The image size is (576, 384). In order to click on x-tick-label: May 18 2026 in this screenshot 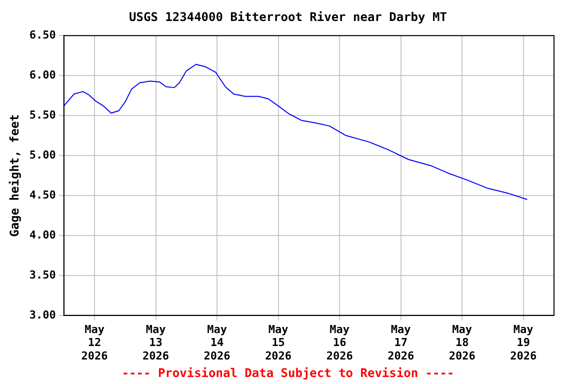, I will do `click(462, 342)`.